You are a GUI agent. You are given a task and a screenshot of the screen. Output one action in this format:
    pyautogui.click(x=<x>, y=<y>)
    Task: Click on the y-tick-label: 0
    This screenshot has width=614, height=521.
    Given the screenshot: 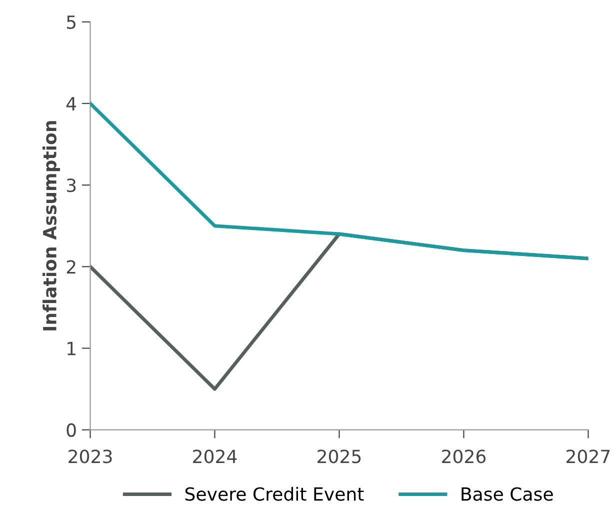 What is the action you would take?
    pyautogui.click(x=71, y=430)
    